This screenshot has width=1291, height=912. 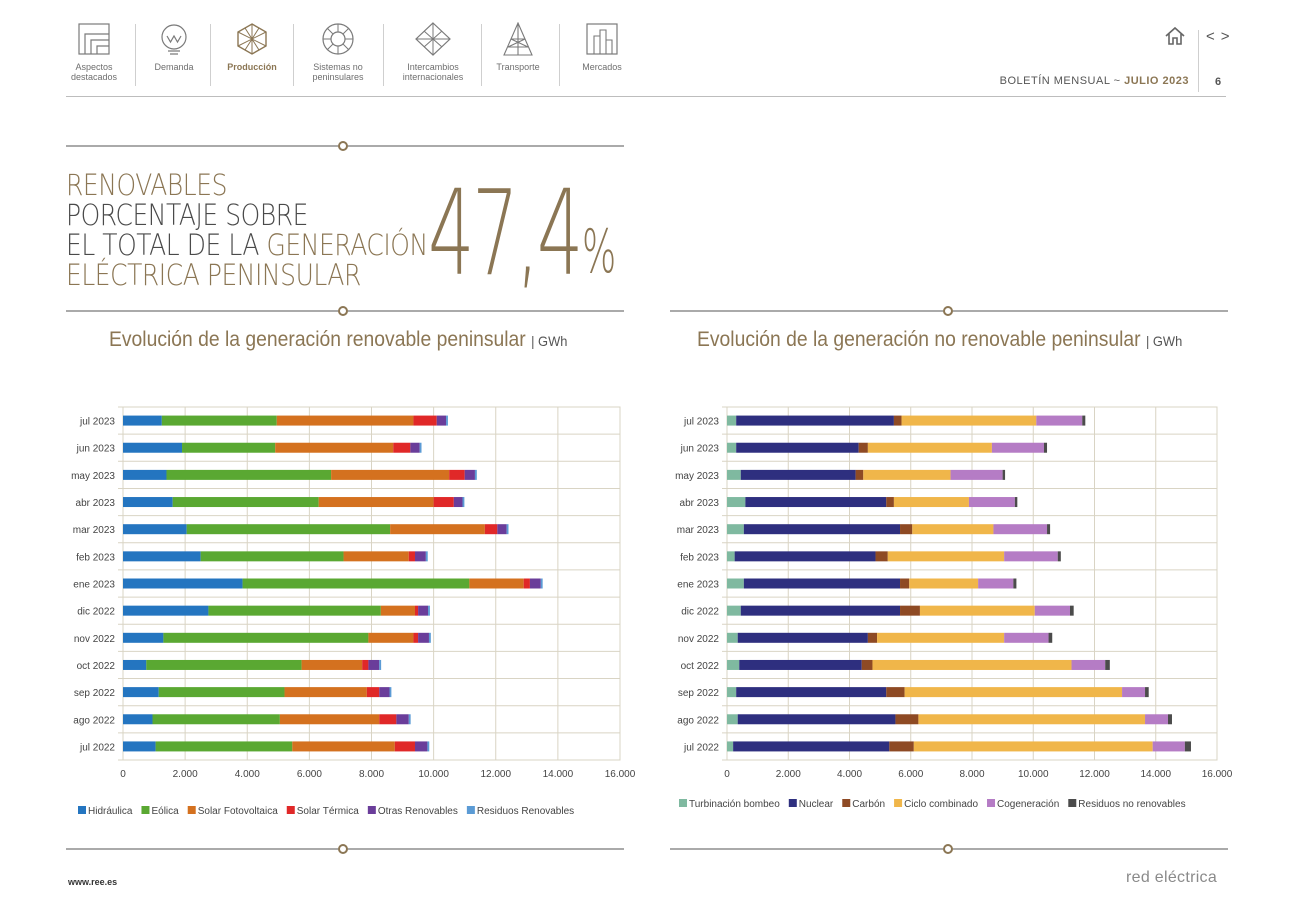 What do you see at coordinates (698, 530) in the screenshot?
I see `y-tick-label: mar 2023` at bounding box center [698, 530].